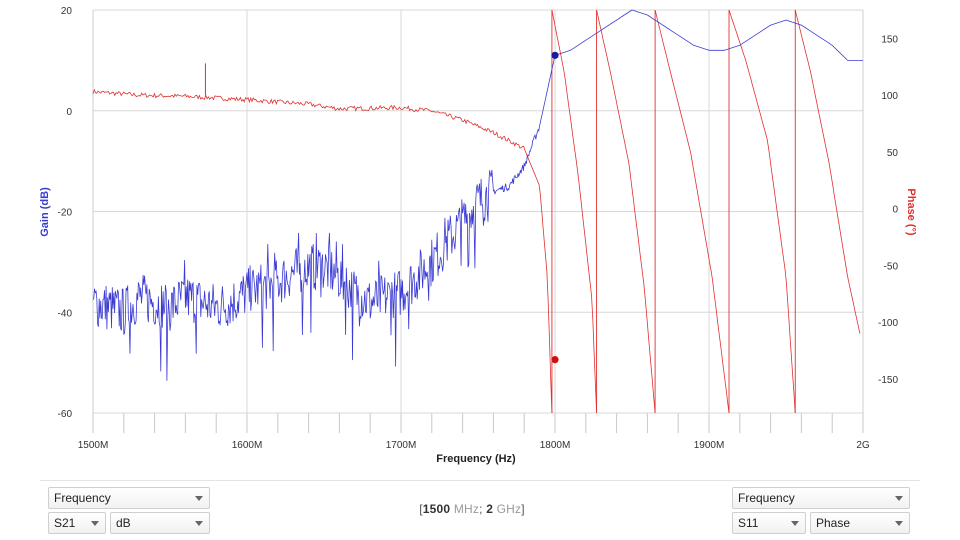 This screenshot has height=540, width=960. I want to click on right-tick-label: 50, so click(893, 153).